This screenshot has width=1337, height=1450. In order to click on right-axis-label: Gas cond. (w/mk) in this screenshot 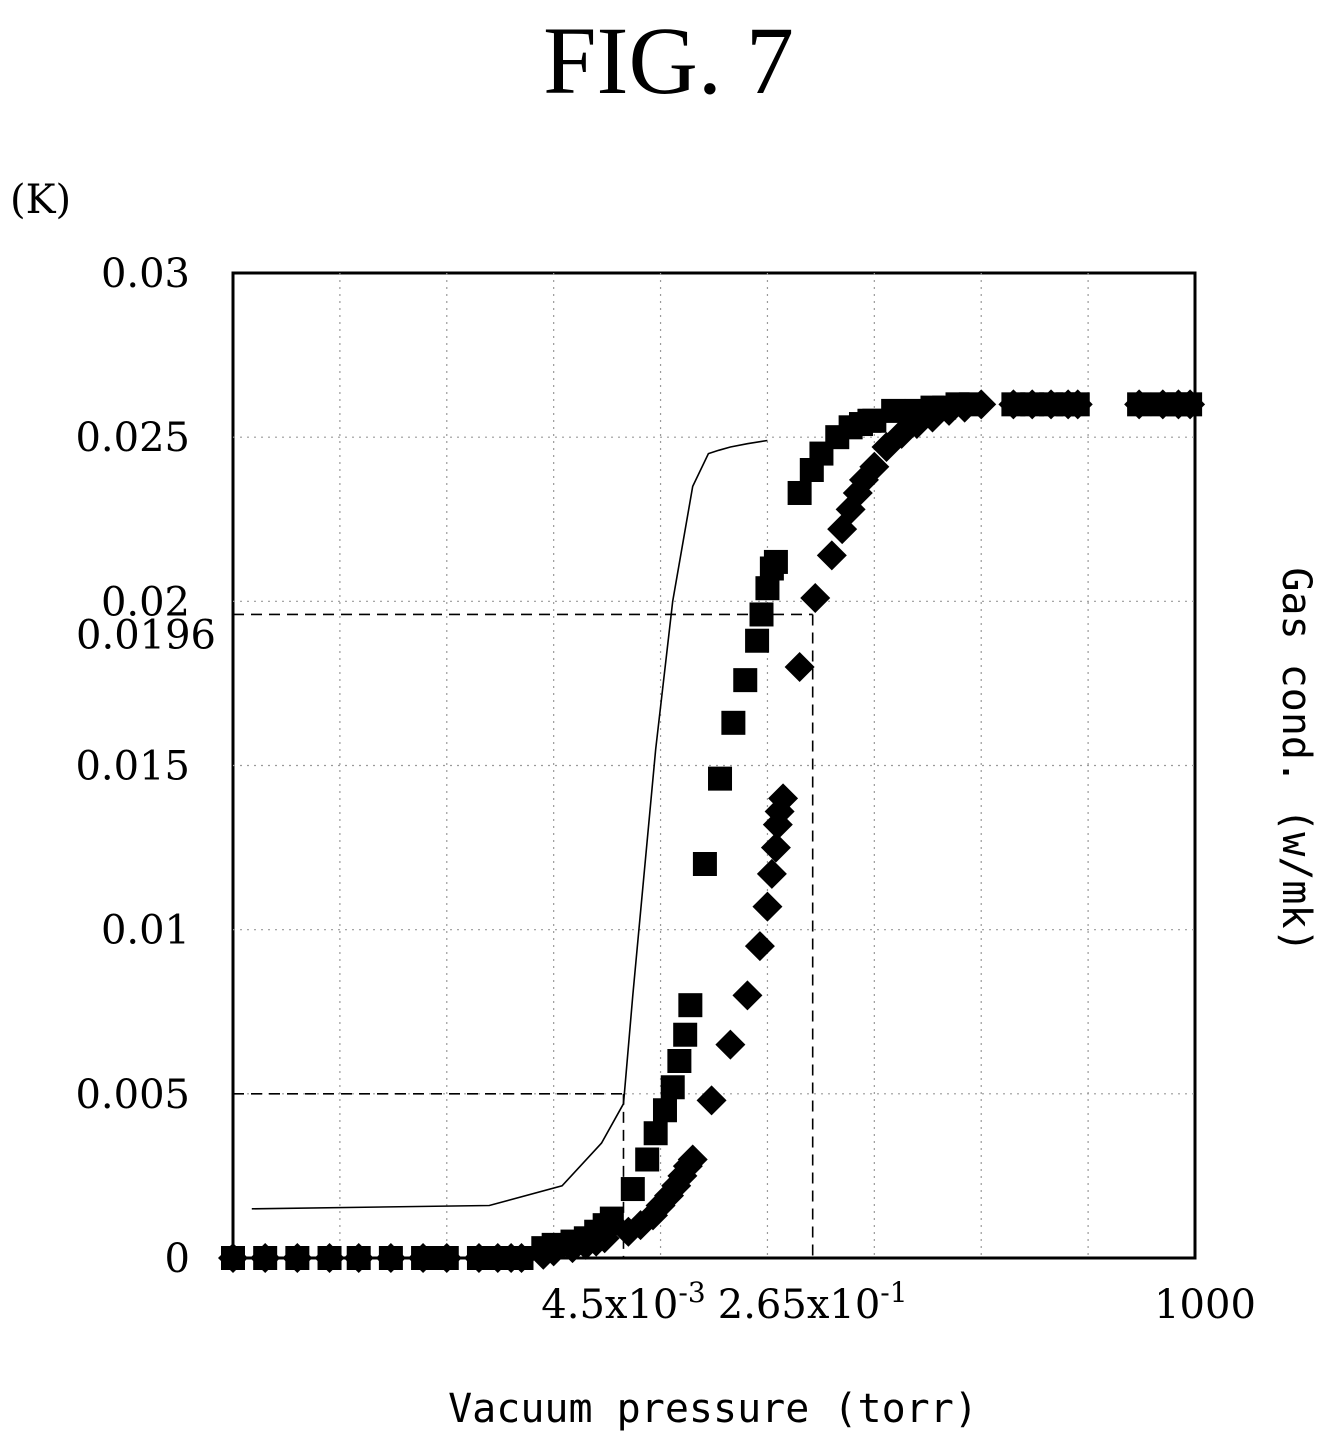, I will do `click(1296, 759)`.